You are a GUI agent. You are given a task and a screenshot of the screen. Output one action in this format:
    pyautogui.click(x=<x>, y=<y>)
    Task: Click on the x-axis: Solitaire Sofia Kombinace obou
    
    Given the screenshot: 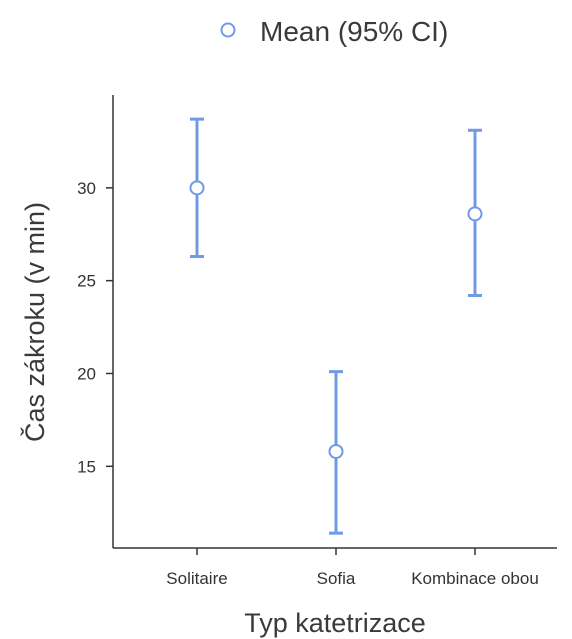 What is the action you would take?
    pyautogui.click(x=335, y=567)
    